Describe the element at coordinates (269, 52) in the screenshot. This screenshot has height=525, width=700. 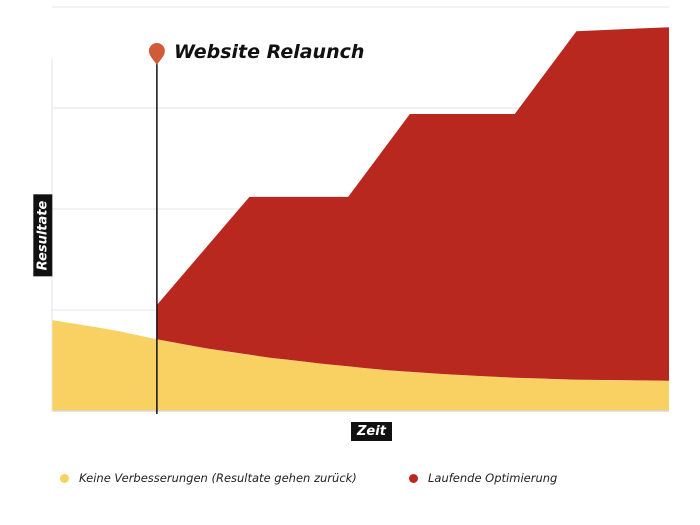
I see `relaunch-annotation-label: Website Relaunch` at that location.